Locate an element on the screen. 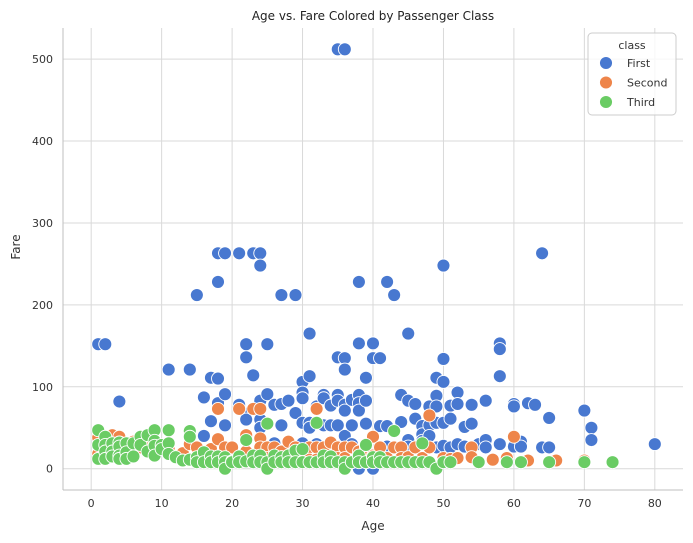  y-tick-label: 200 is located at coordinates (42, 305).